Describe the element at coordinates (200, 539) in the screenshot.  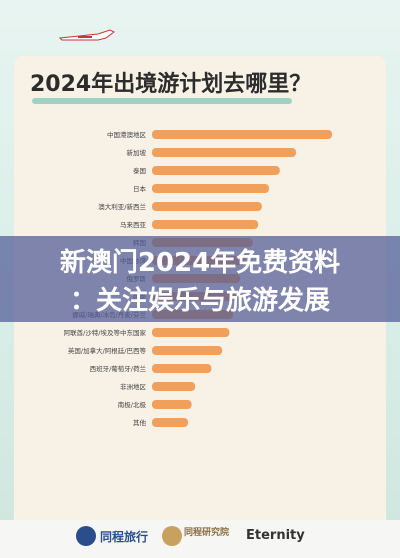
I see `footer-bar` at that location.